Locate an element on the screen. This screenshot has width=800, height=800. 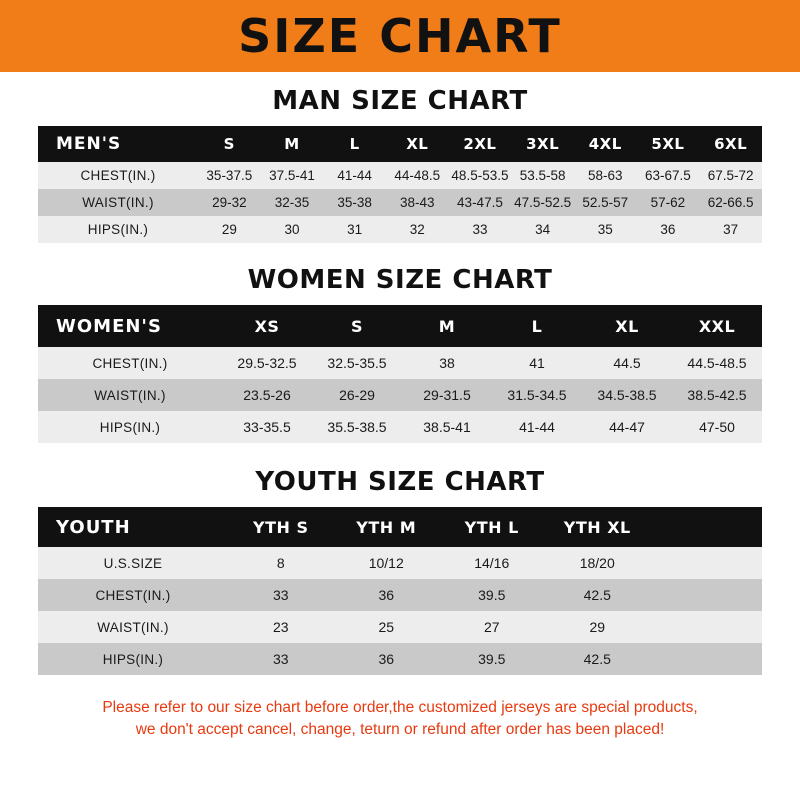
youth-section-title: YOUTH SIZE CHART is located at coordinates (400, 482).